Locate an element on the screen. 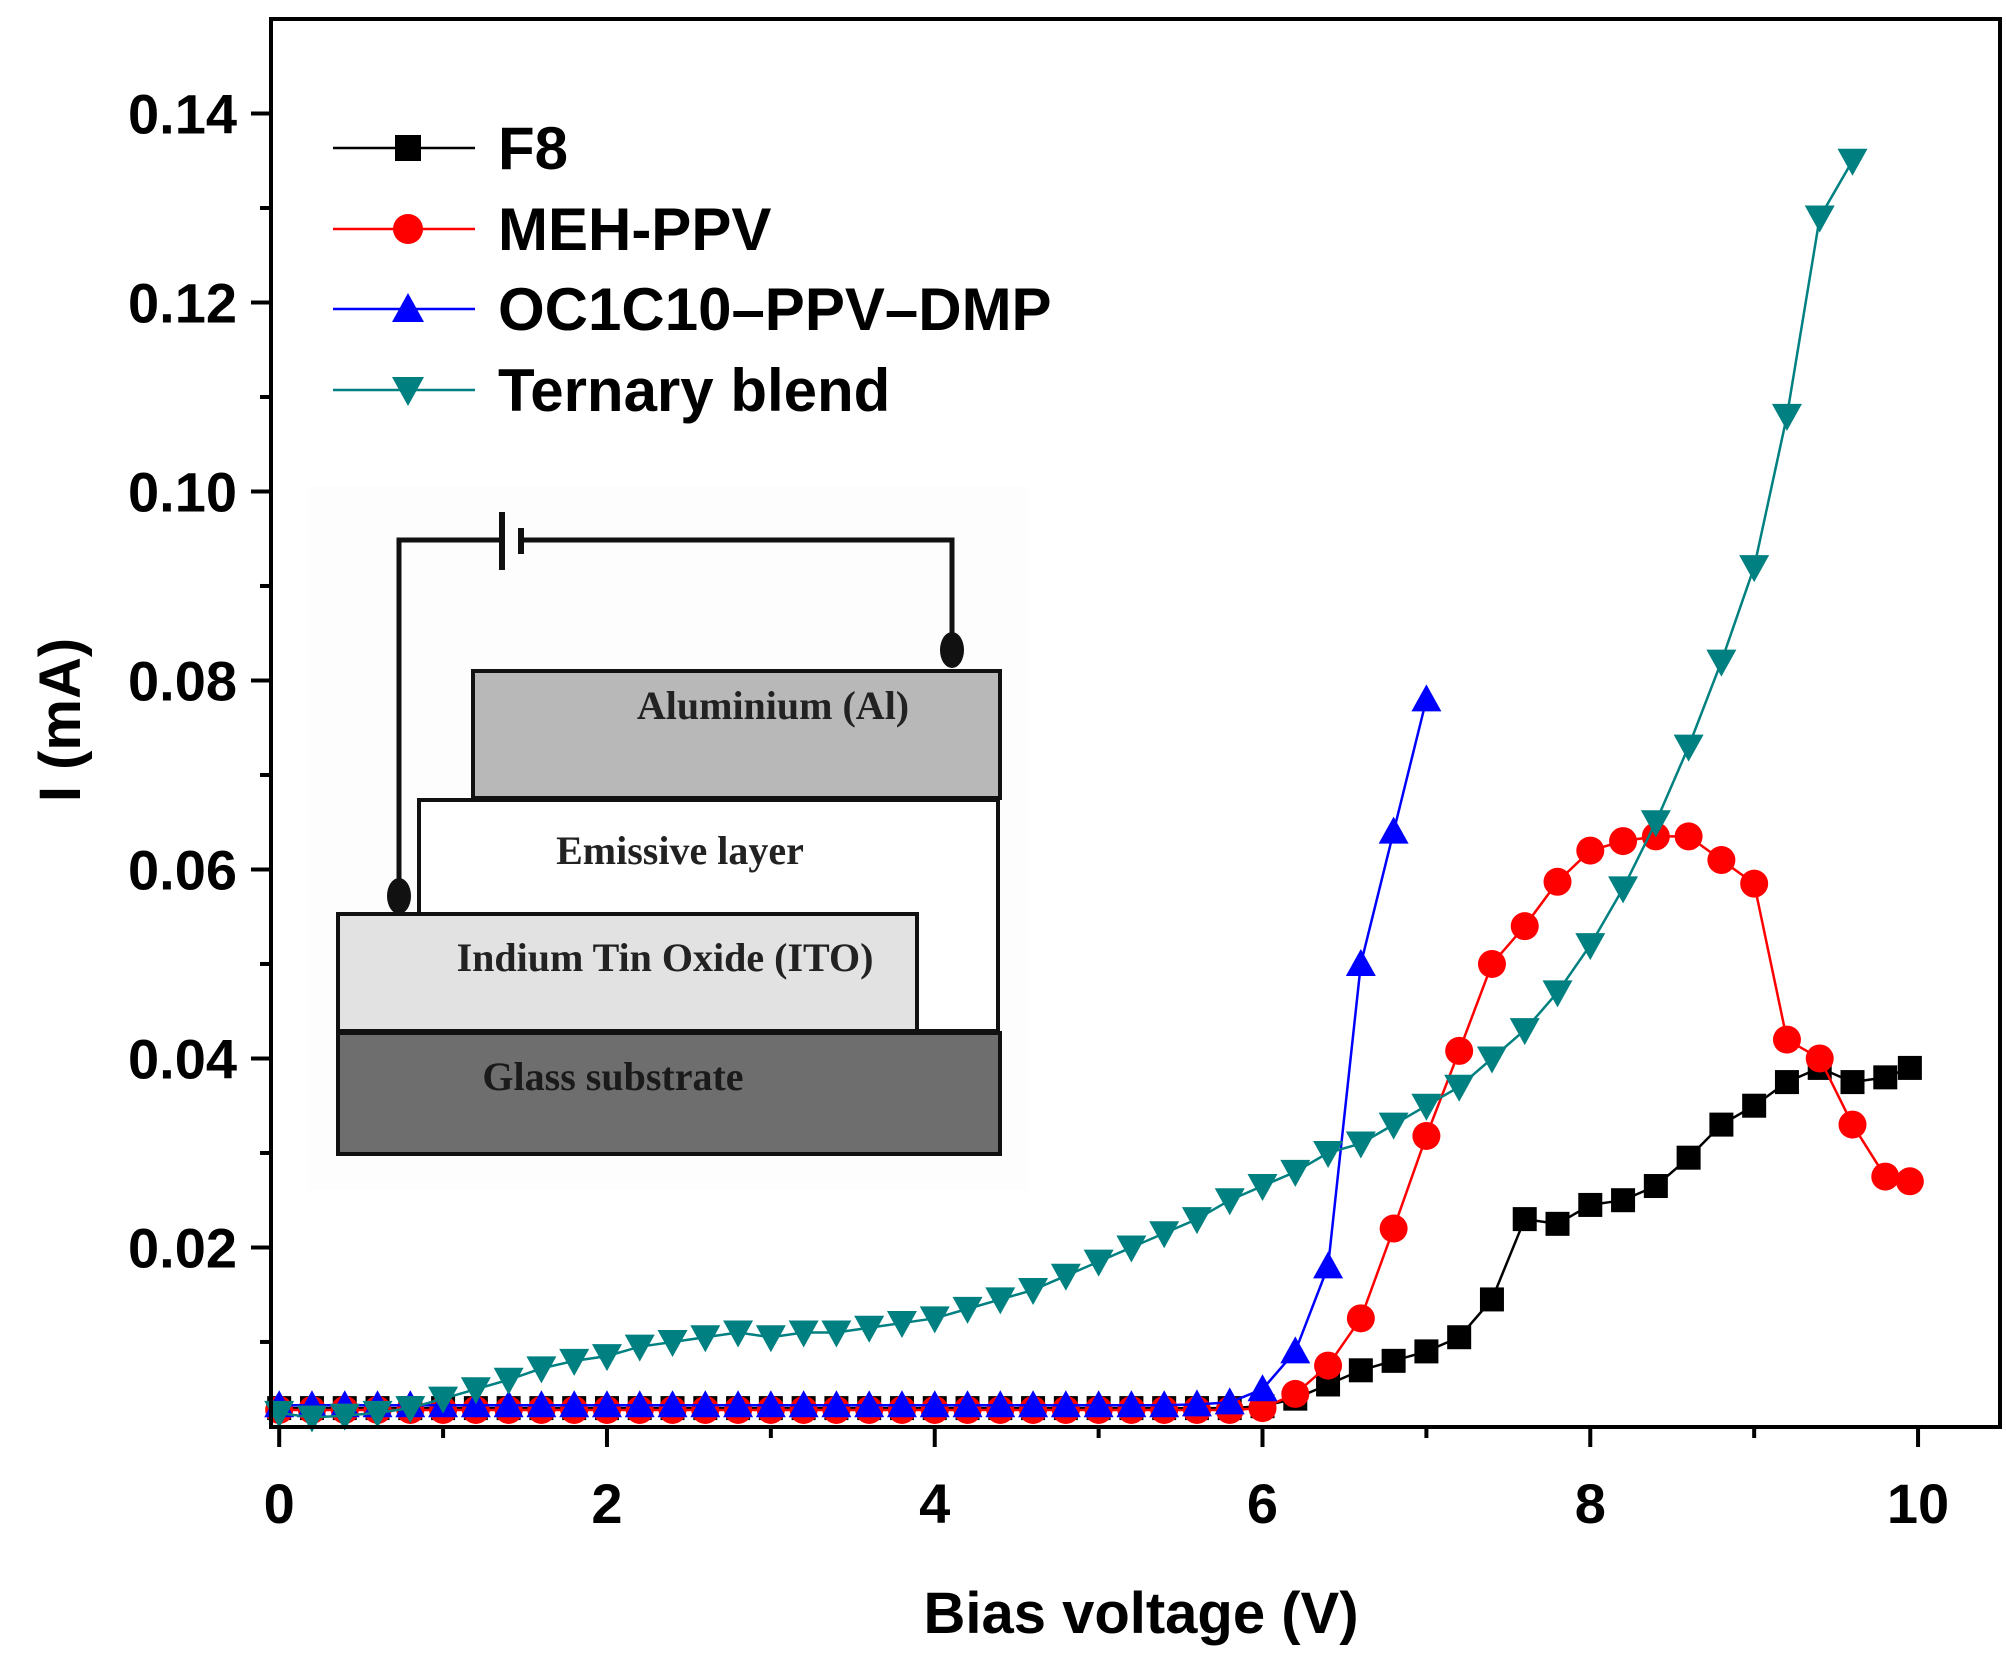 This screenshot has height=1662, width=2006. circuit-wire is located at coordinates (675, 716).